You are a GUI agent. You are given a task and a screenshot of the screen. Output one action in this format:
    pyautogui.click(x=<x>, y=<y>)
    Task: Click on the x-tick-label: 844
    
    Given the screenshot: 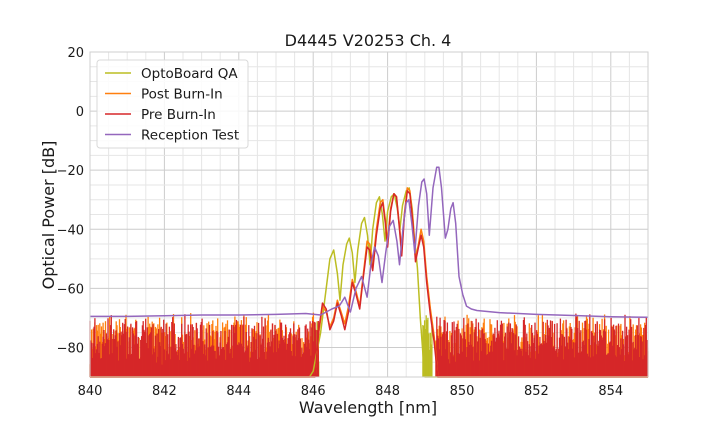 What is the action you would take?
    pyautogui.click(x=238, y=391)
    